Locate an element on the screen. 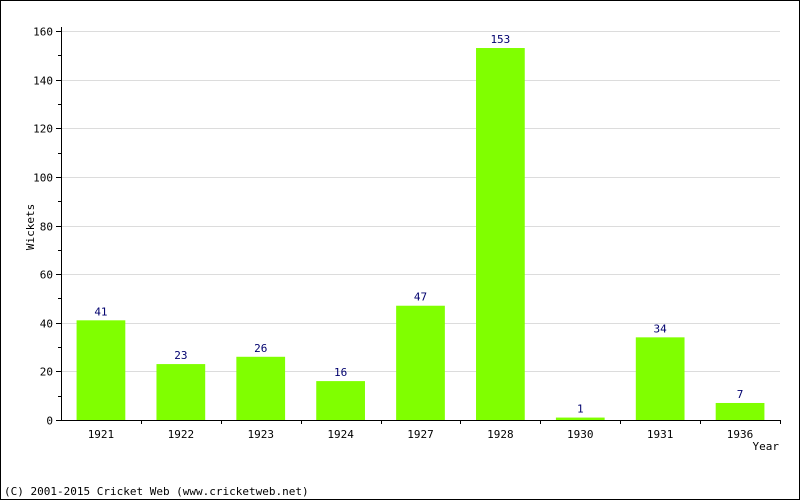  bar-1930 is located at coordinates (580, 418).